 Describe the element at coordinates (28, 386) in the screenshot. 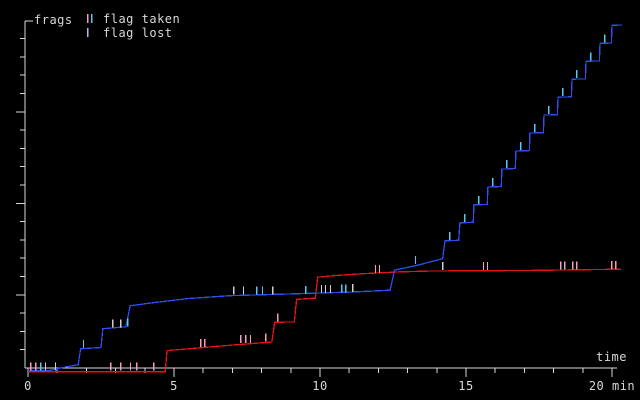

I see `x-tick-label: 0` at that location.